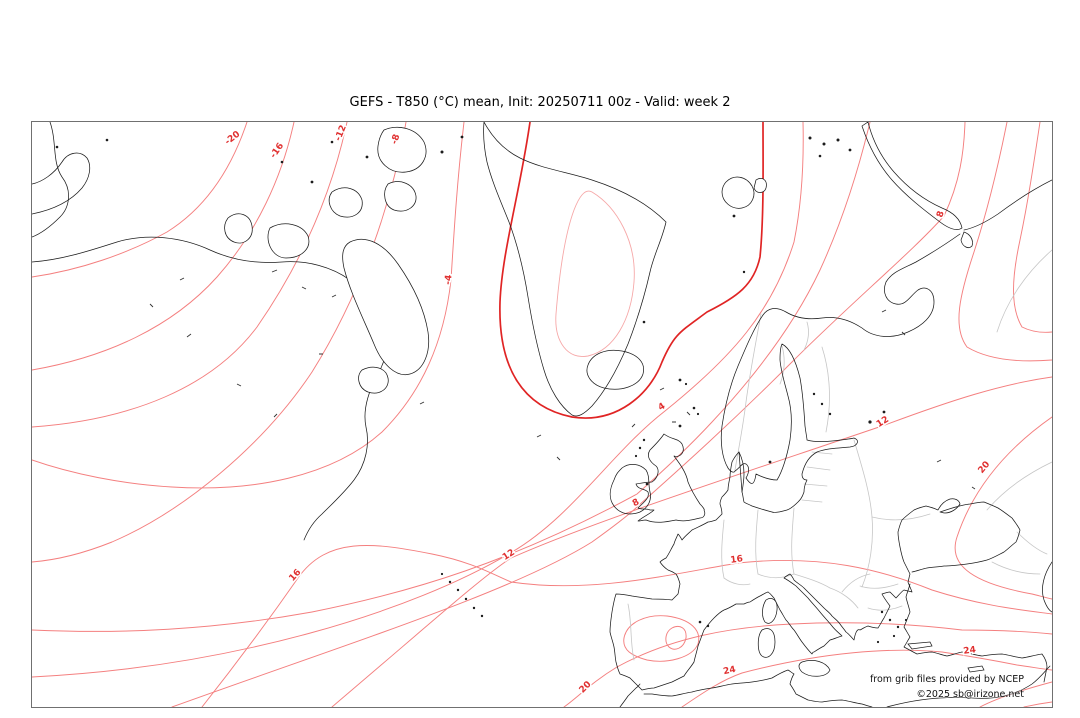  Describe the element at coordinates (449, 279) in the screenshot. I see `contour-label: -4` at that location.